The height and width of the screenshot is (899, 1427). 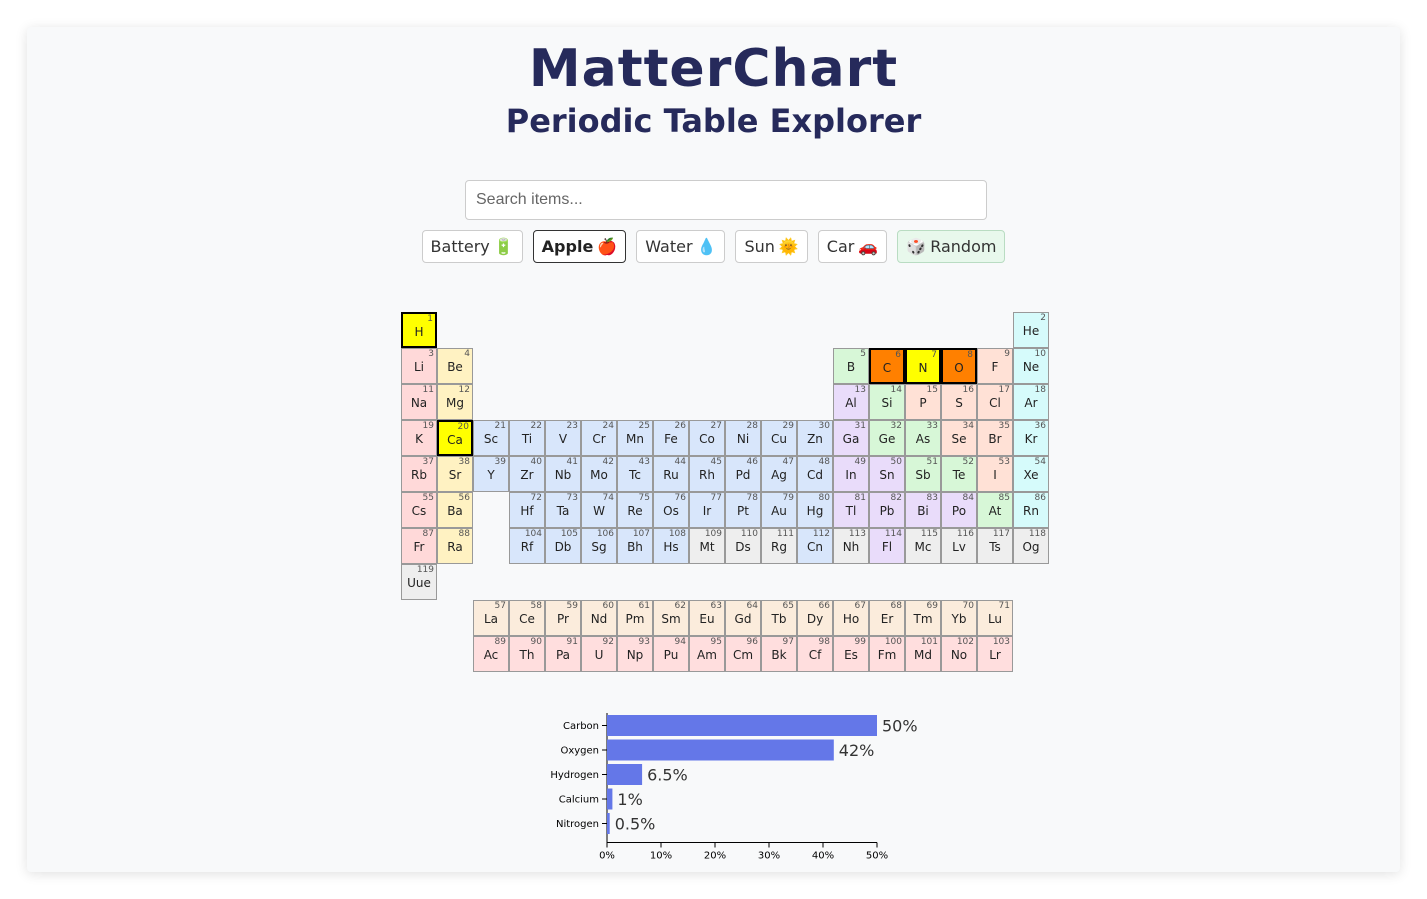 I want to click on element-cell-db: 105 Db, so click(x=563, y=546).